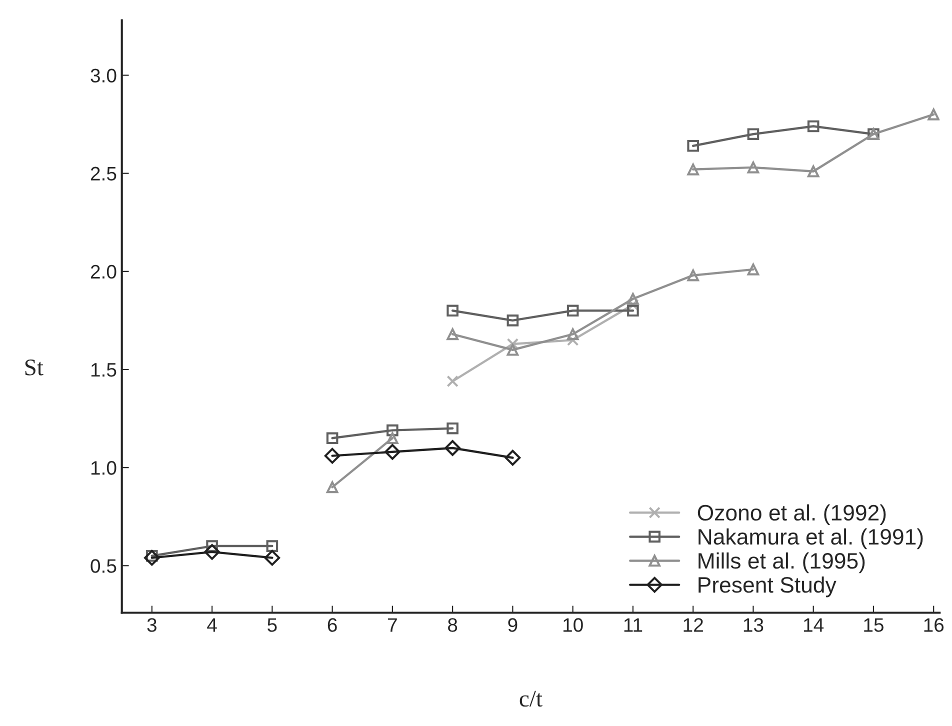  I want to click on x-tick-label: 11, so click(633, 625).